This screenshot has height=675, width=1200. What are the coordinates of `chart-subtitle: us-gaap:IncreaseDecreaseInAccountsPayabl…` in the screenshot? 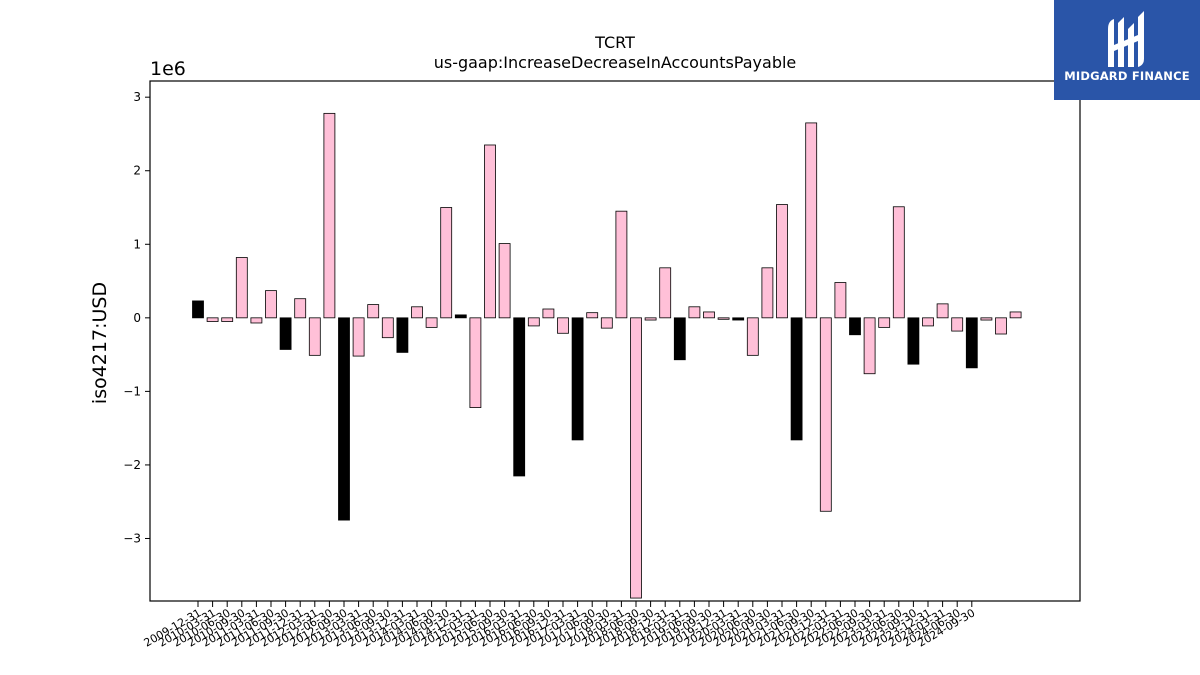 It's located at (615, 62).